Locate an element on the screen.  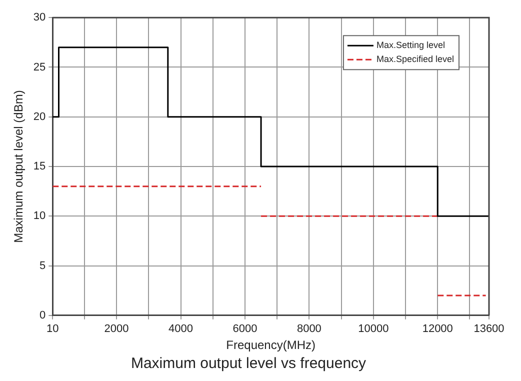
x-tick-label: 6000 is located at coordinates (245, 329).